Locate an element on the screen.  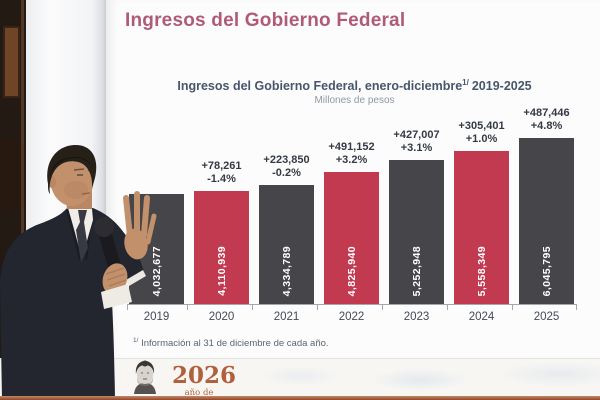
bar-annotation: +487,446 +4.8% is located at coordinates (546, 119).